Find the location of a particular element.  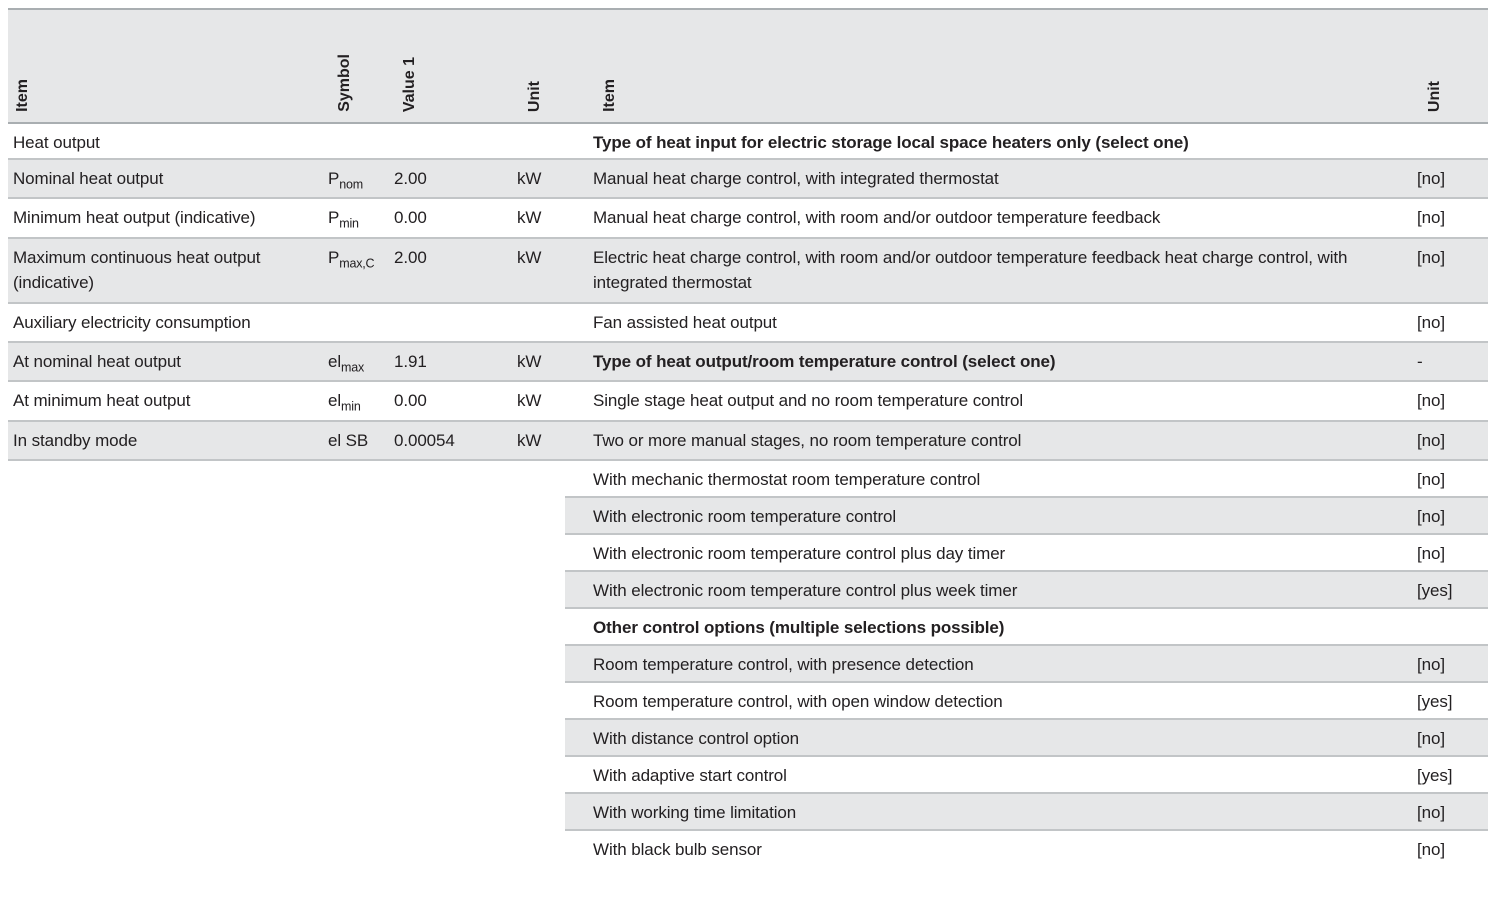

item-cell-right: Fan assisted heat output is located at coordinates (685, 322).